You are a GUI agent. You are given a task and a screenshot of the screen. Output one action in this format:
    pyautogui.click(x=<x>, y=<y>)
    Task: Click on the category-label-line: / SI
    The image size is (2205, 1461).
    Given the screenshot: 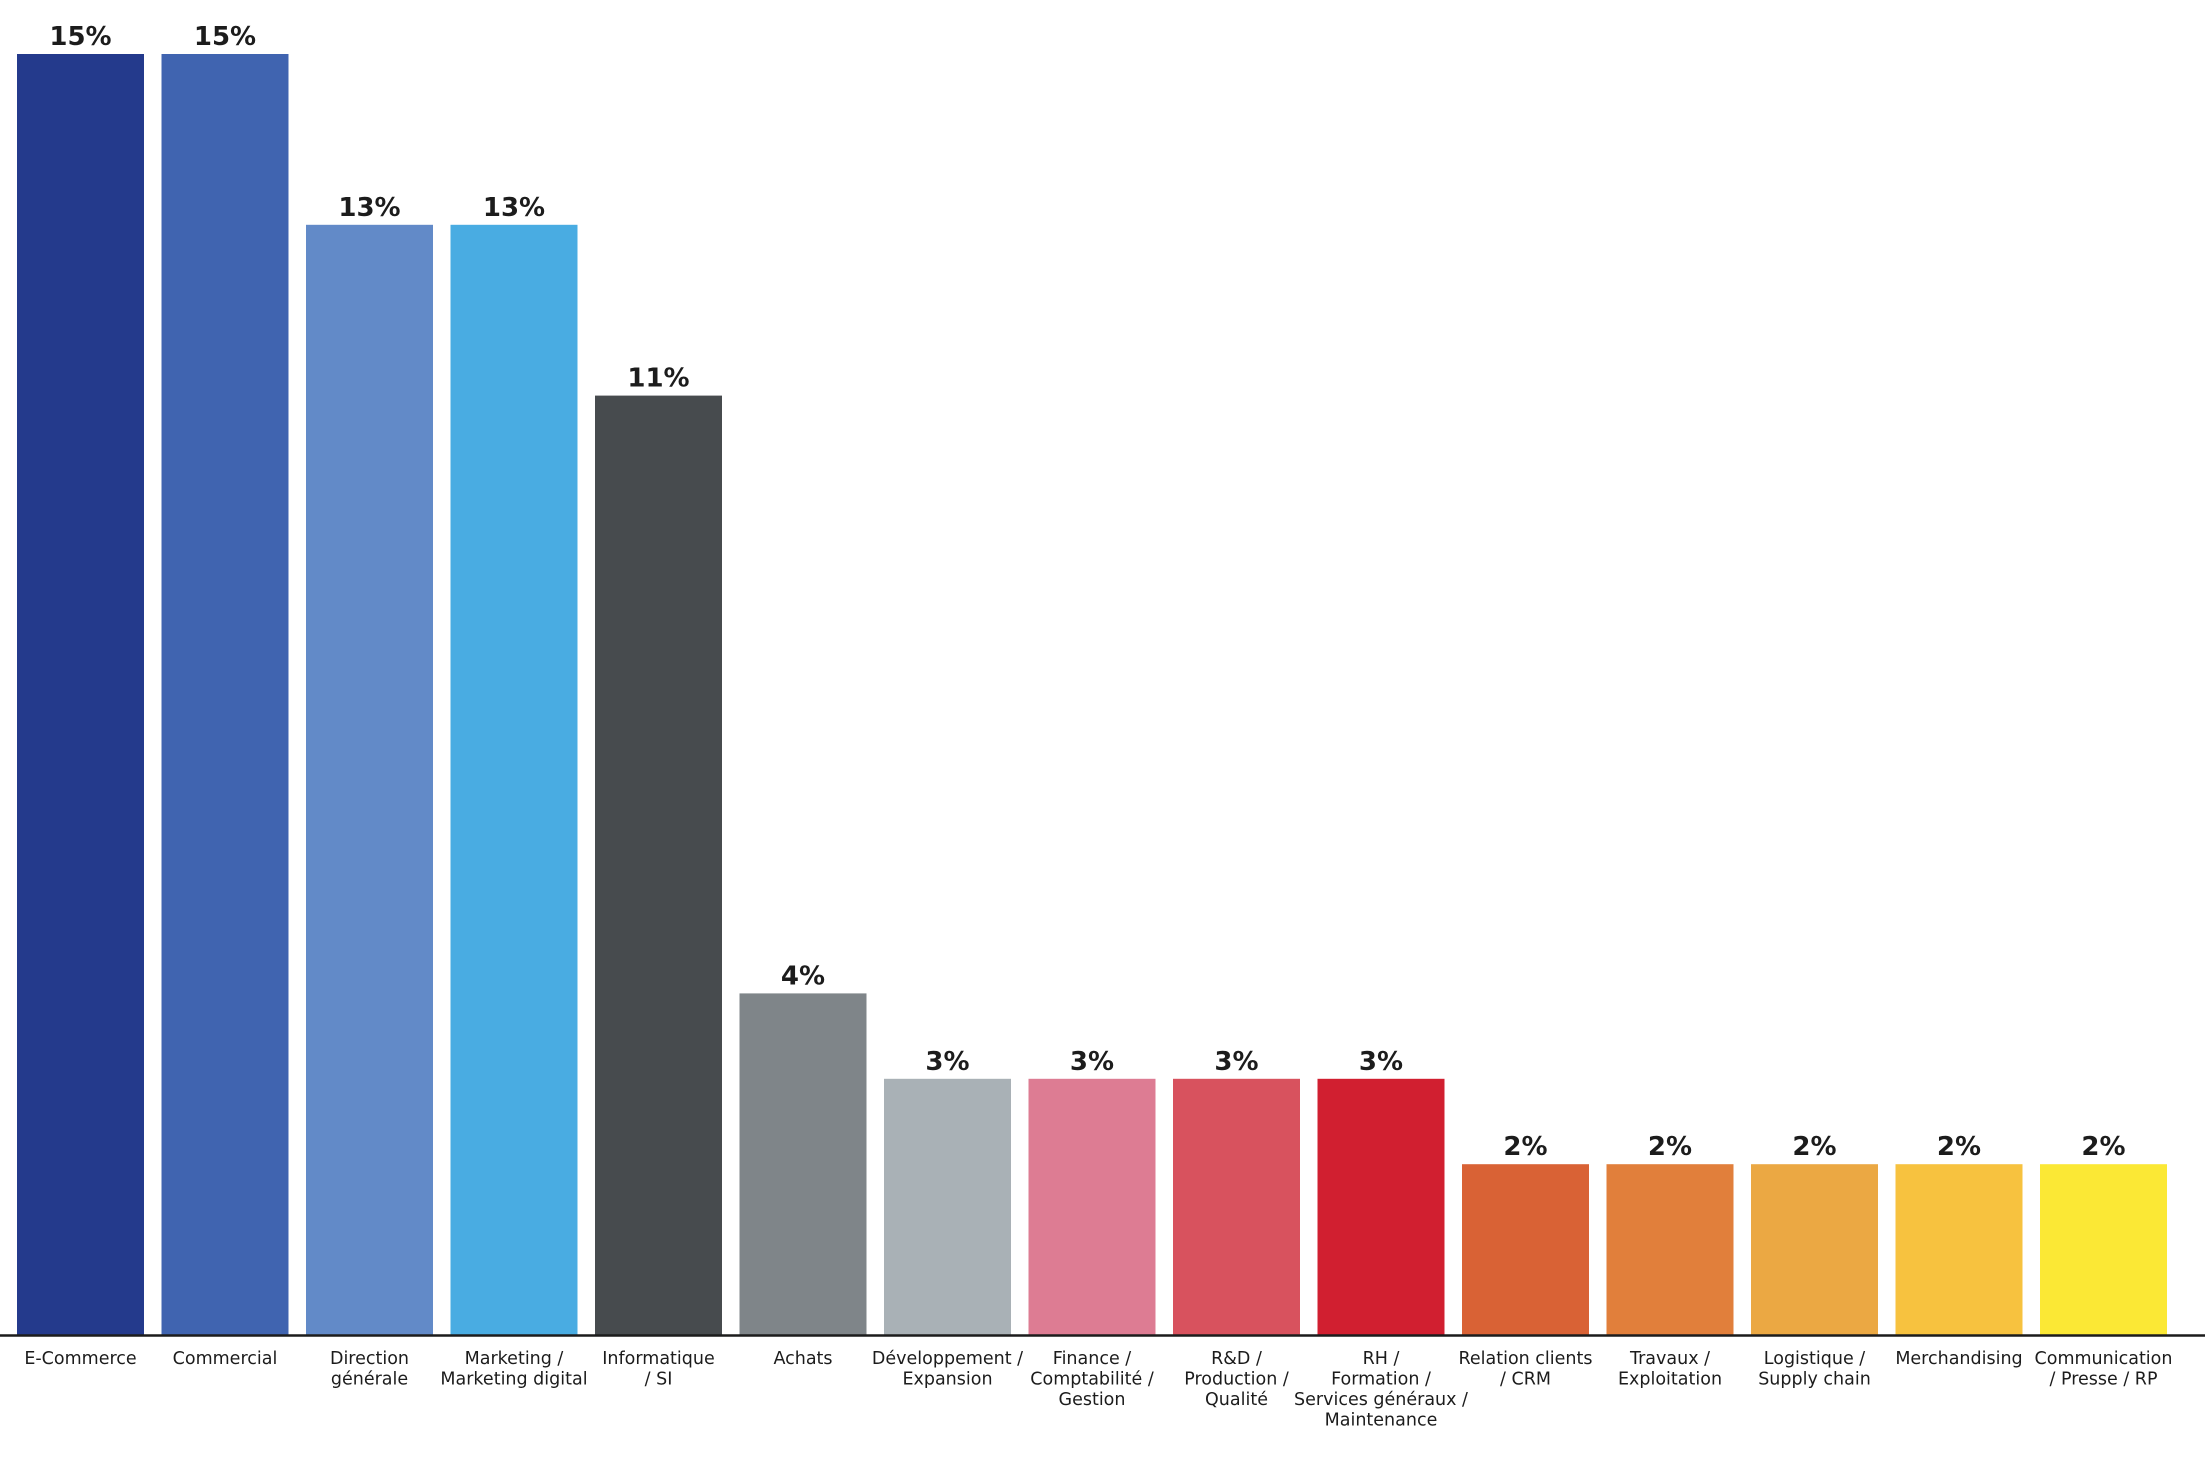 What is the action you would take?
    pyautogui.click(x=659, y=1380)
    